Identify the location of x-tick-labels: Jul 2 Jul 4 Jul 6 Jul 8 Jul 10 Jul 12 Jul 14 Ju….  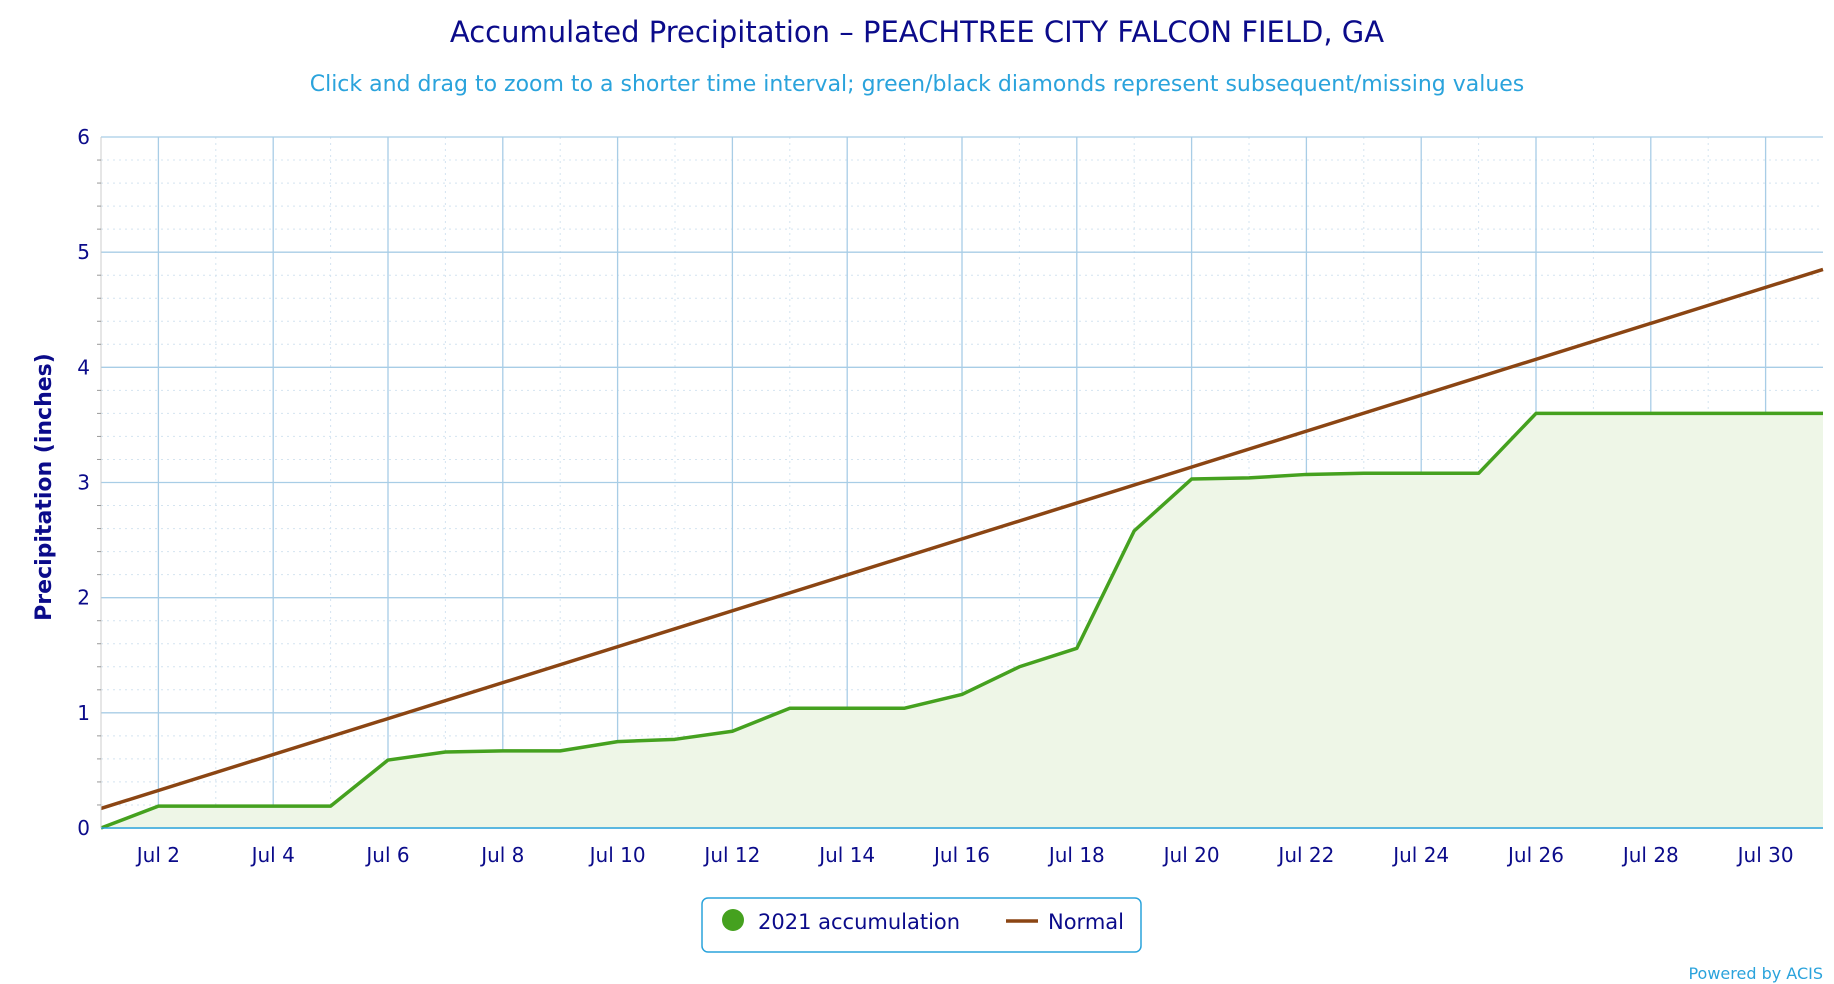
(964, 855).